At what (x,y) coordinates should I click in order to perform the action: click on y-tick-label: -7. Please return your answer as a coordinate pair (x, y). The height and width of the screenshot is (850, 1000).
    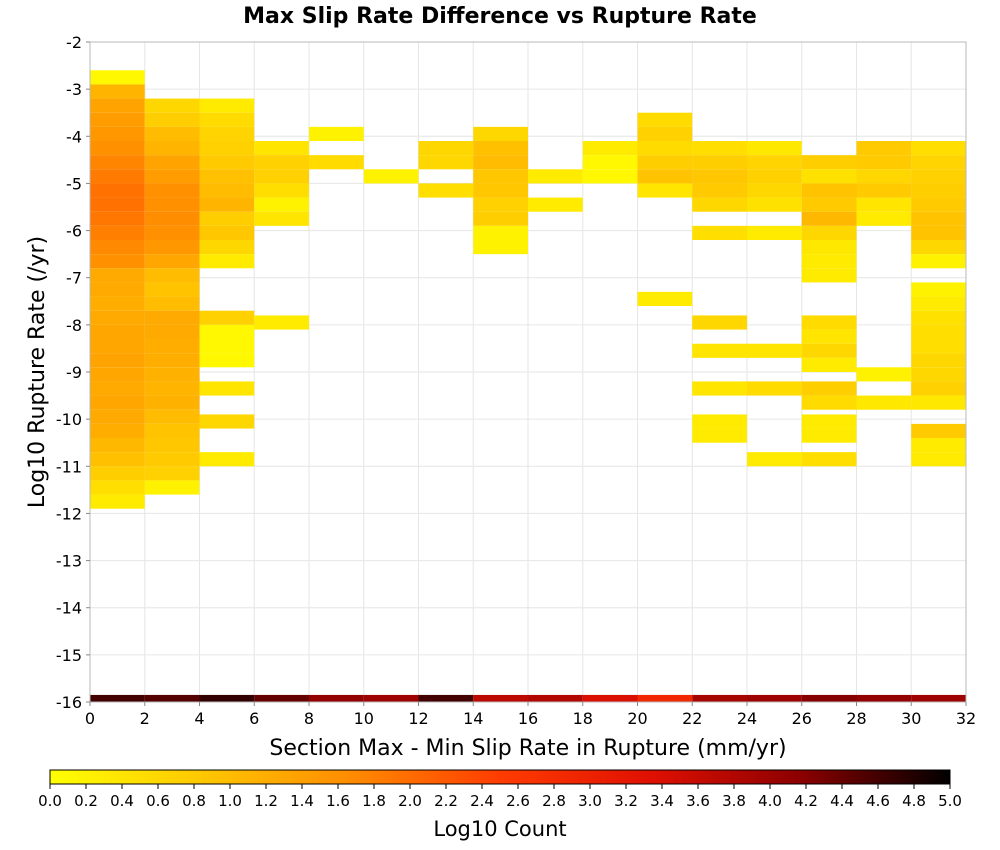
    Looking at the image, I should click on (74, 278).